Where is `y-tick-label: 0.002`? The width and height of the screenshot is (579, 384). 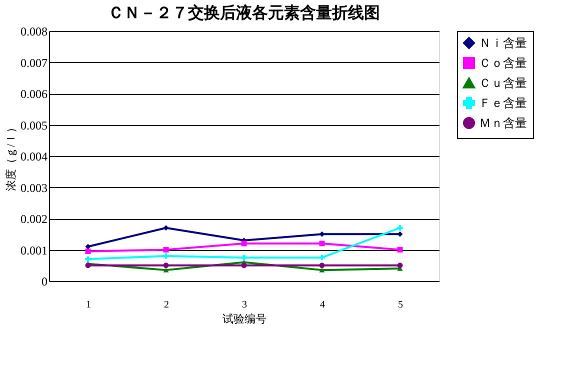 y-tick-label: 0.002 is located at coordinates (34, 219).